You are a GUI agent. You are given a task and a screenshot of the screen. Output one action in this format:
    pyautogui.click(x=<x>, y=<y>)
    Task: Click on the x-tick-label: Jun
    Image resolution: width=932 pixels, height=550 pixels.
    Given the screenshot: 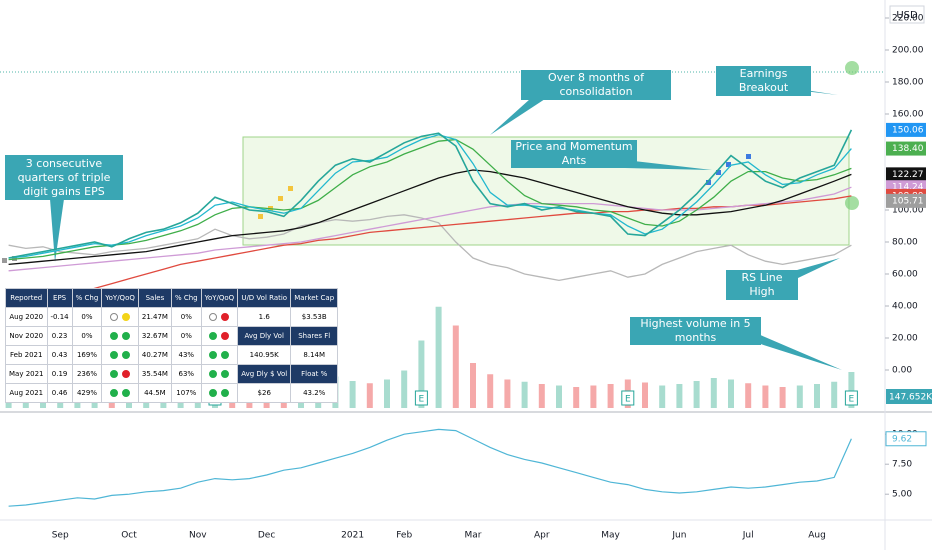 What is the action you would take?
    pyautogui.click(x=678, y=536)
    